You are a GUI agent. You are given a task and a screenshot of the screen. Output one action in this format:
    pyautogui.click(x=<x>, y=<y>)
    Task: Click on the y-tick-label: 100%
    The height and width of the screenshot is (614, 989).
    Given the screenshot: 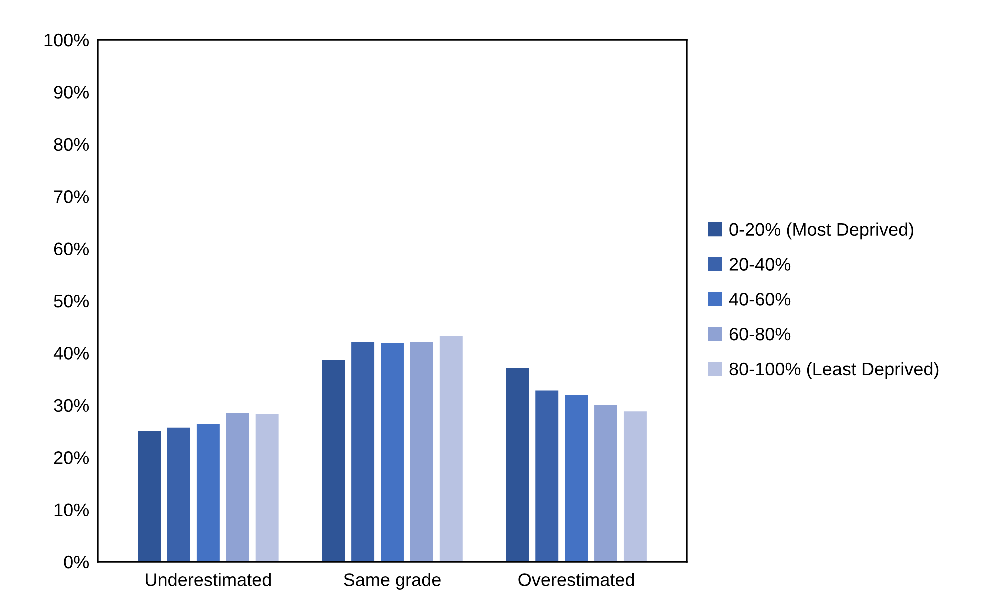 What is the action you would take?
    pyautogui.click(x=67, y=40)
    